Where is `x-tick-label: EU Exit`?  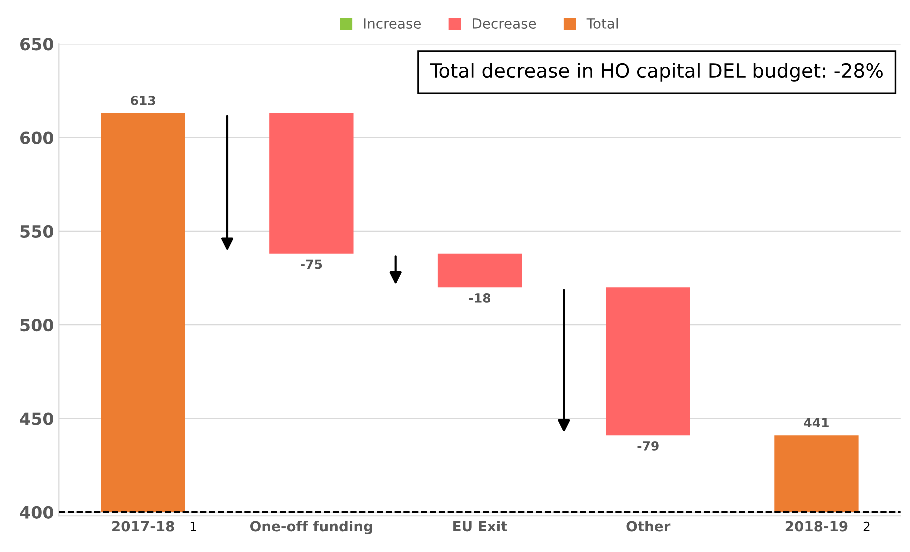
x-tick-label: EU Exit is located at coordinates (481, 526).